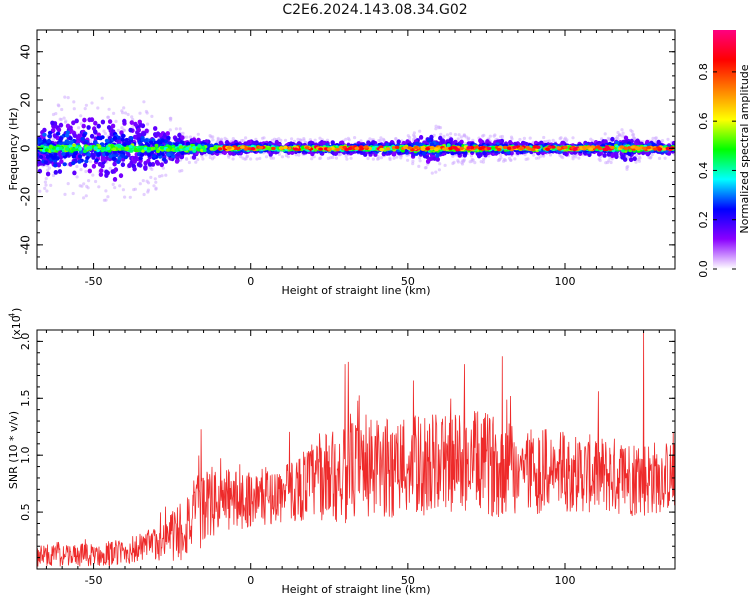 This screenshot has height=600, width=750. What do you see at coordinates (375, 10) in the screenshot?
I see `figure-title: C2E6.2024.143.08.34.G02` at bounding box center [375, 10].